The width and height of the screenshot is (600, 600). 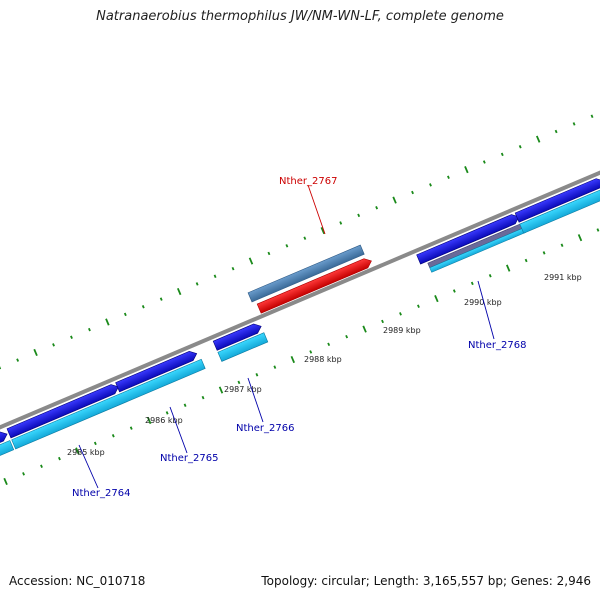 What do you see at coordinates (101, 493) in the screenshot?
I see `gene-label-nther-2764: Nther_2764` at bounding box center [101, 493].